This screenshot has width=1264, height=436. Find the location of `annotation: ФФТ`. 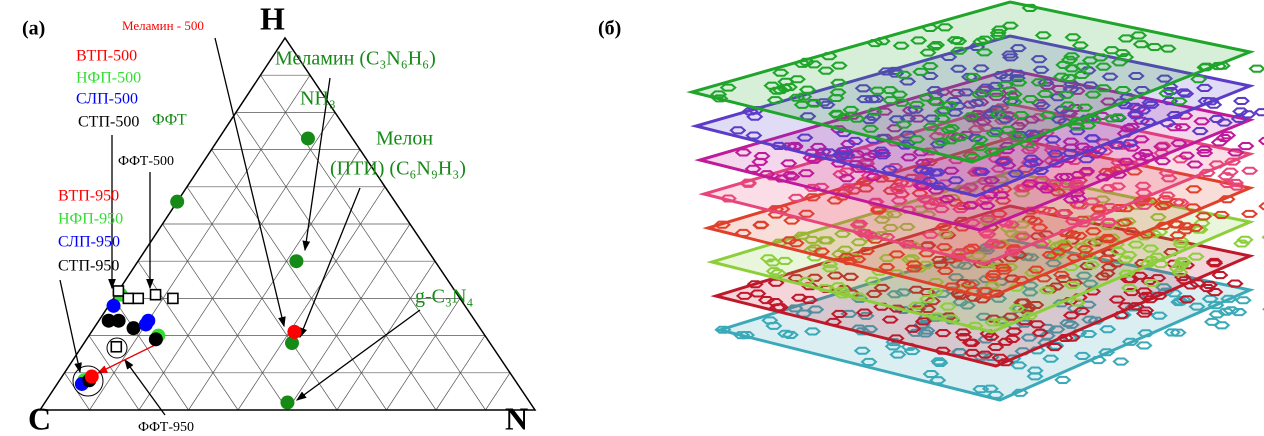

annotation: ФФТ is located at coordinates (169, 120).